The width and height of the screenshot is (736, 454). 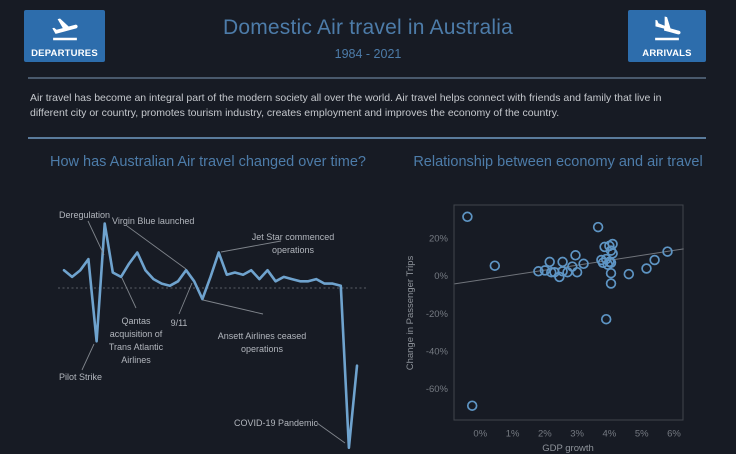 What do you see at coordinates (439, 239) in the screenshot?
I see `y-tick-label: 20%` at bounding box center [439, 239].